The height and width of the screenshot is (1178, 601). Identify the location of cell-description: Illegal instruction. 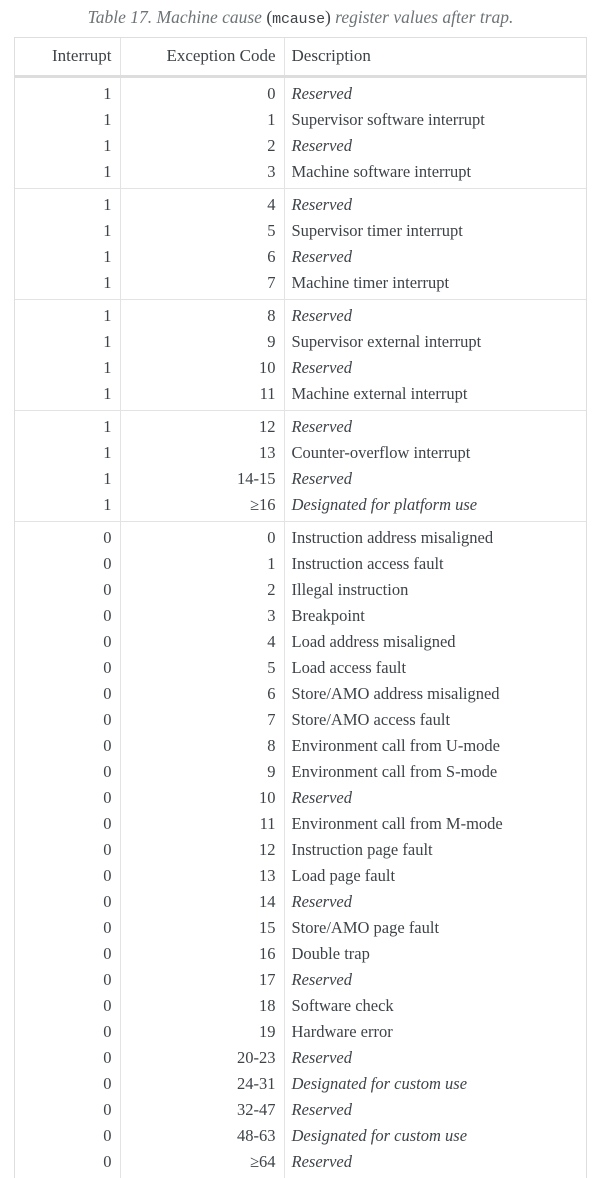
(350, 589).